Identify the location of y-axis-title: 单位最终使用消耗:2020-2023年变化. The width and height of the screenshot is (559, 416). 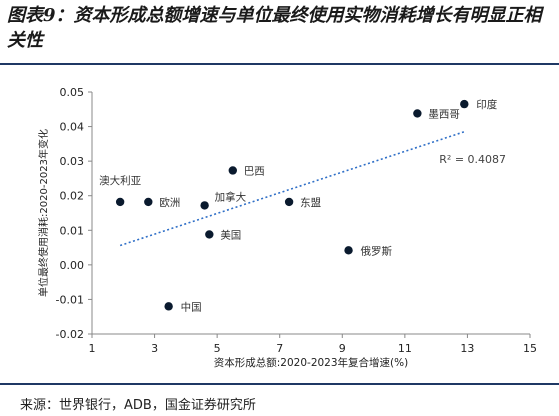
(43, 213).